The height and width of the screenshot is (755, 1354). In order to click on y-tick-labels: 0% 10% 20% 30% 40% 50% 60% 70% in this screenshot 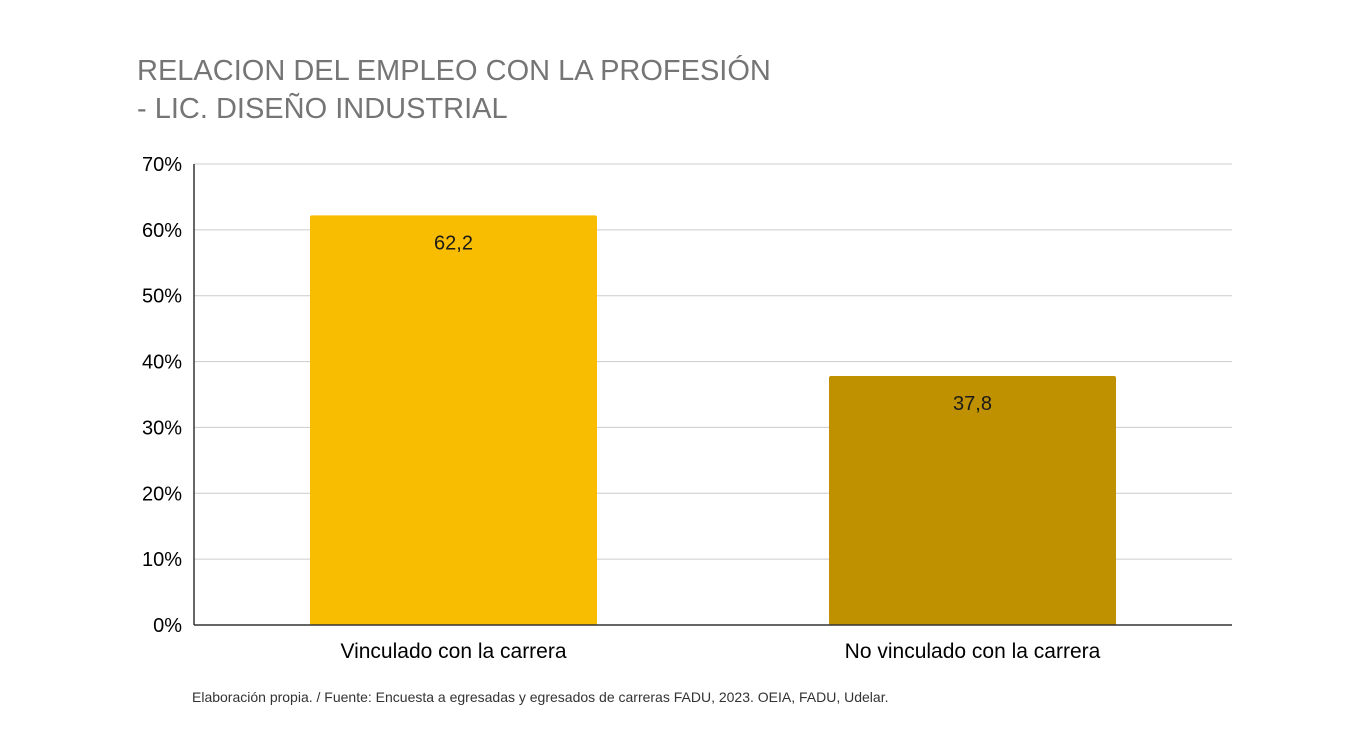, I will do `click(162, 395)`.